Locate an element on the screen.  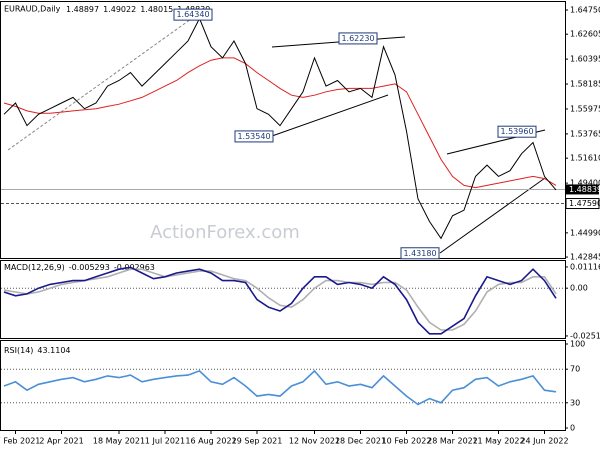
annotation-label: 1.43180 is located at coordinates (419, 253).